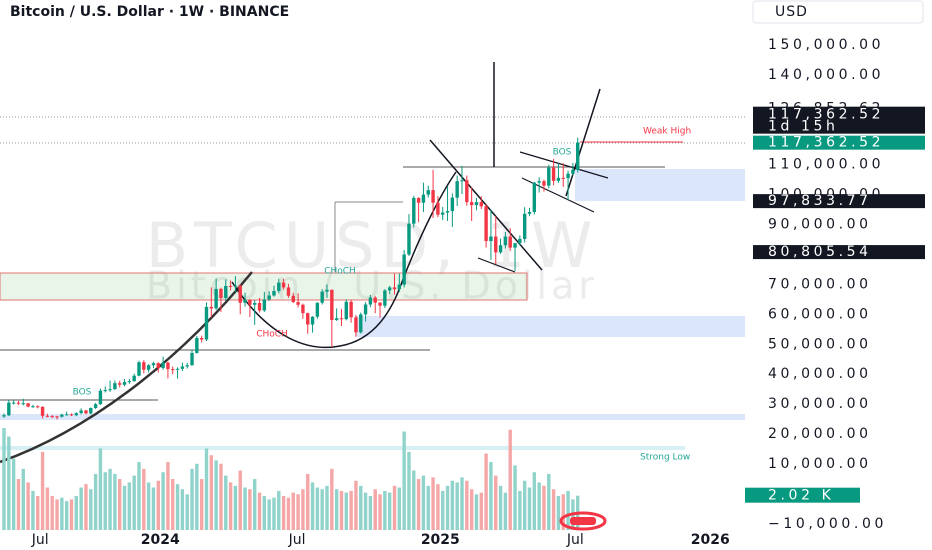  I want to click on y-tick-label: 60,000.00, so click(820, 314).